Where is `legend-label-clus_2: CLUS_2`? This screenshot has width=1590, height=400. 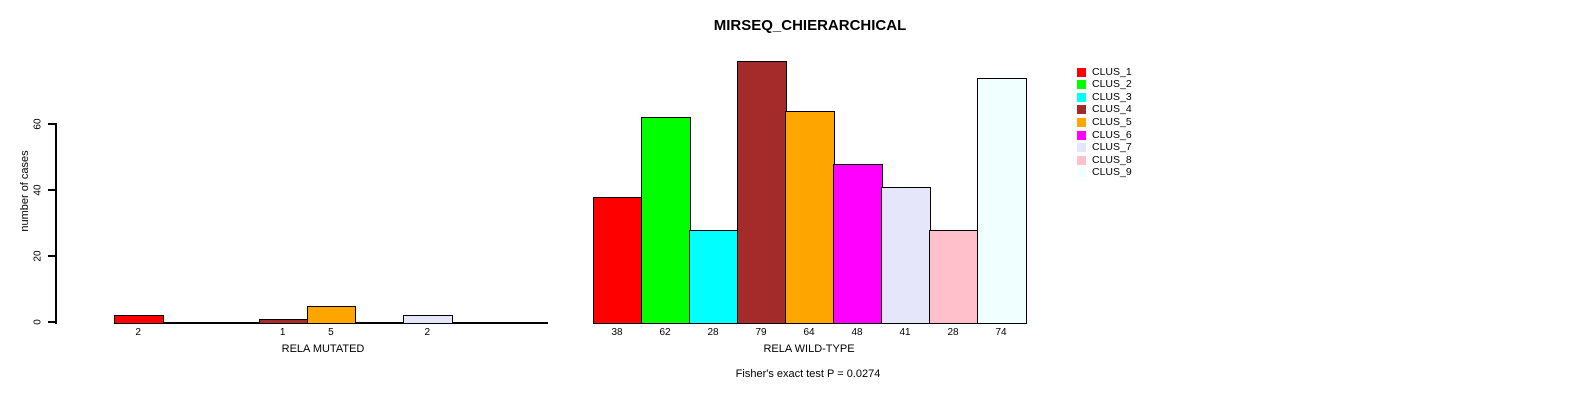
legend-label-clus_2: CLUS_2 is located at coordinates (1112, 84).